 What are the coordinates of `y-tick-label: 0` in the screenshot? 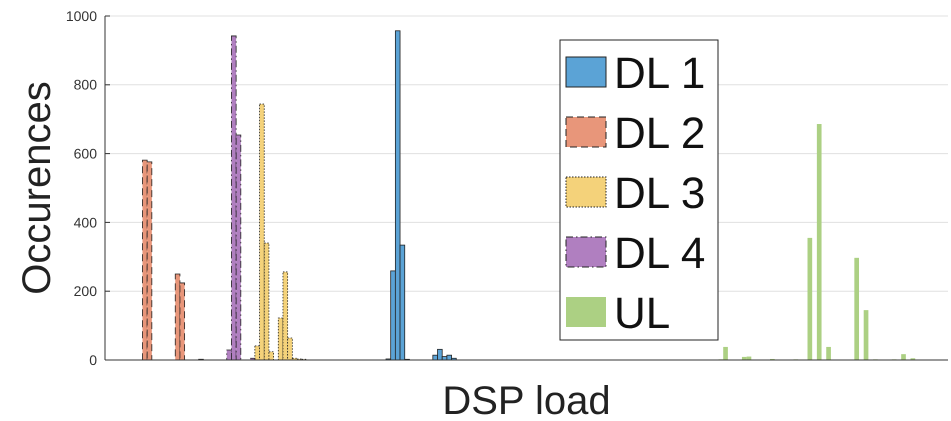 It's located at (93, 360).